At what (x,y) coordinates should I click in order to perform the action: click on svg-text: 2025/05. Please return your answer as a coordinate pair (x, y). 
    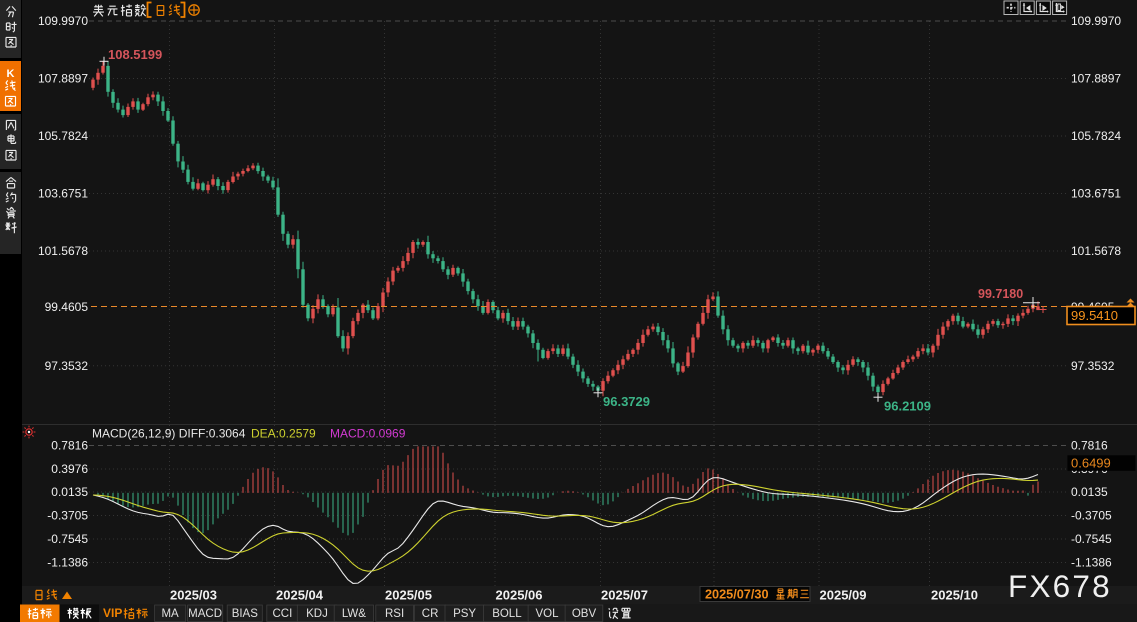
    Looking at the image, I should click on (408, 595).